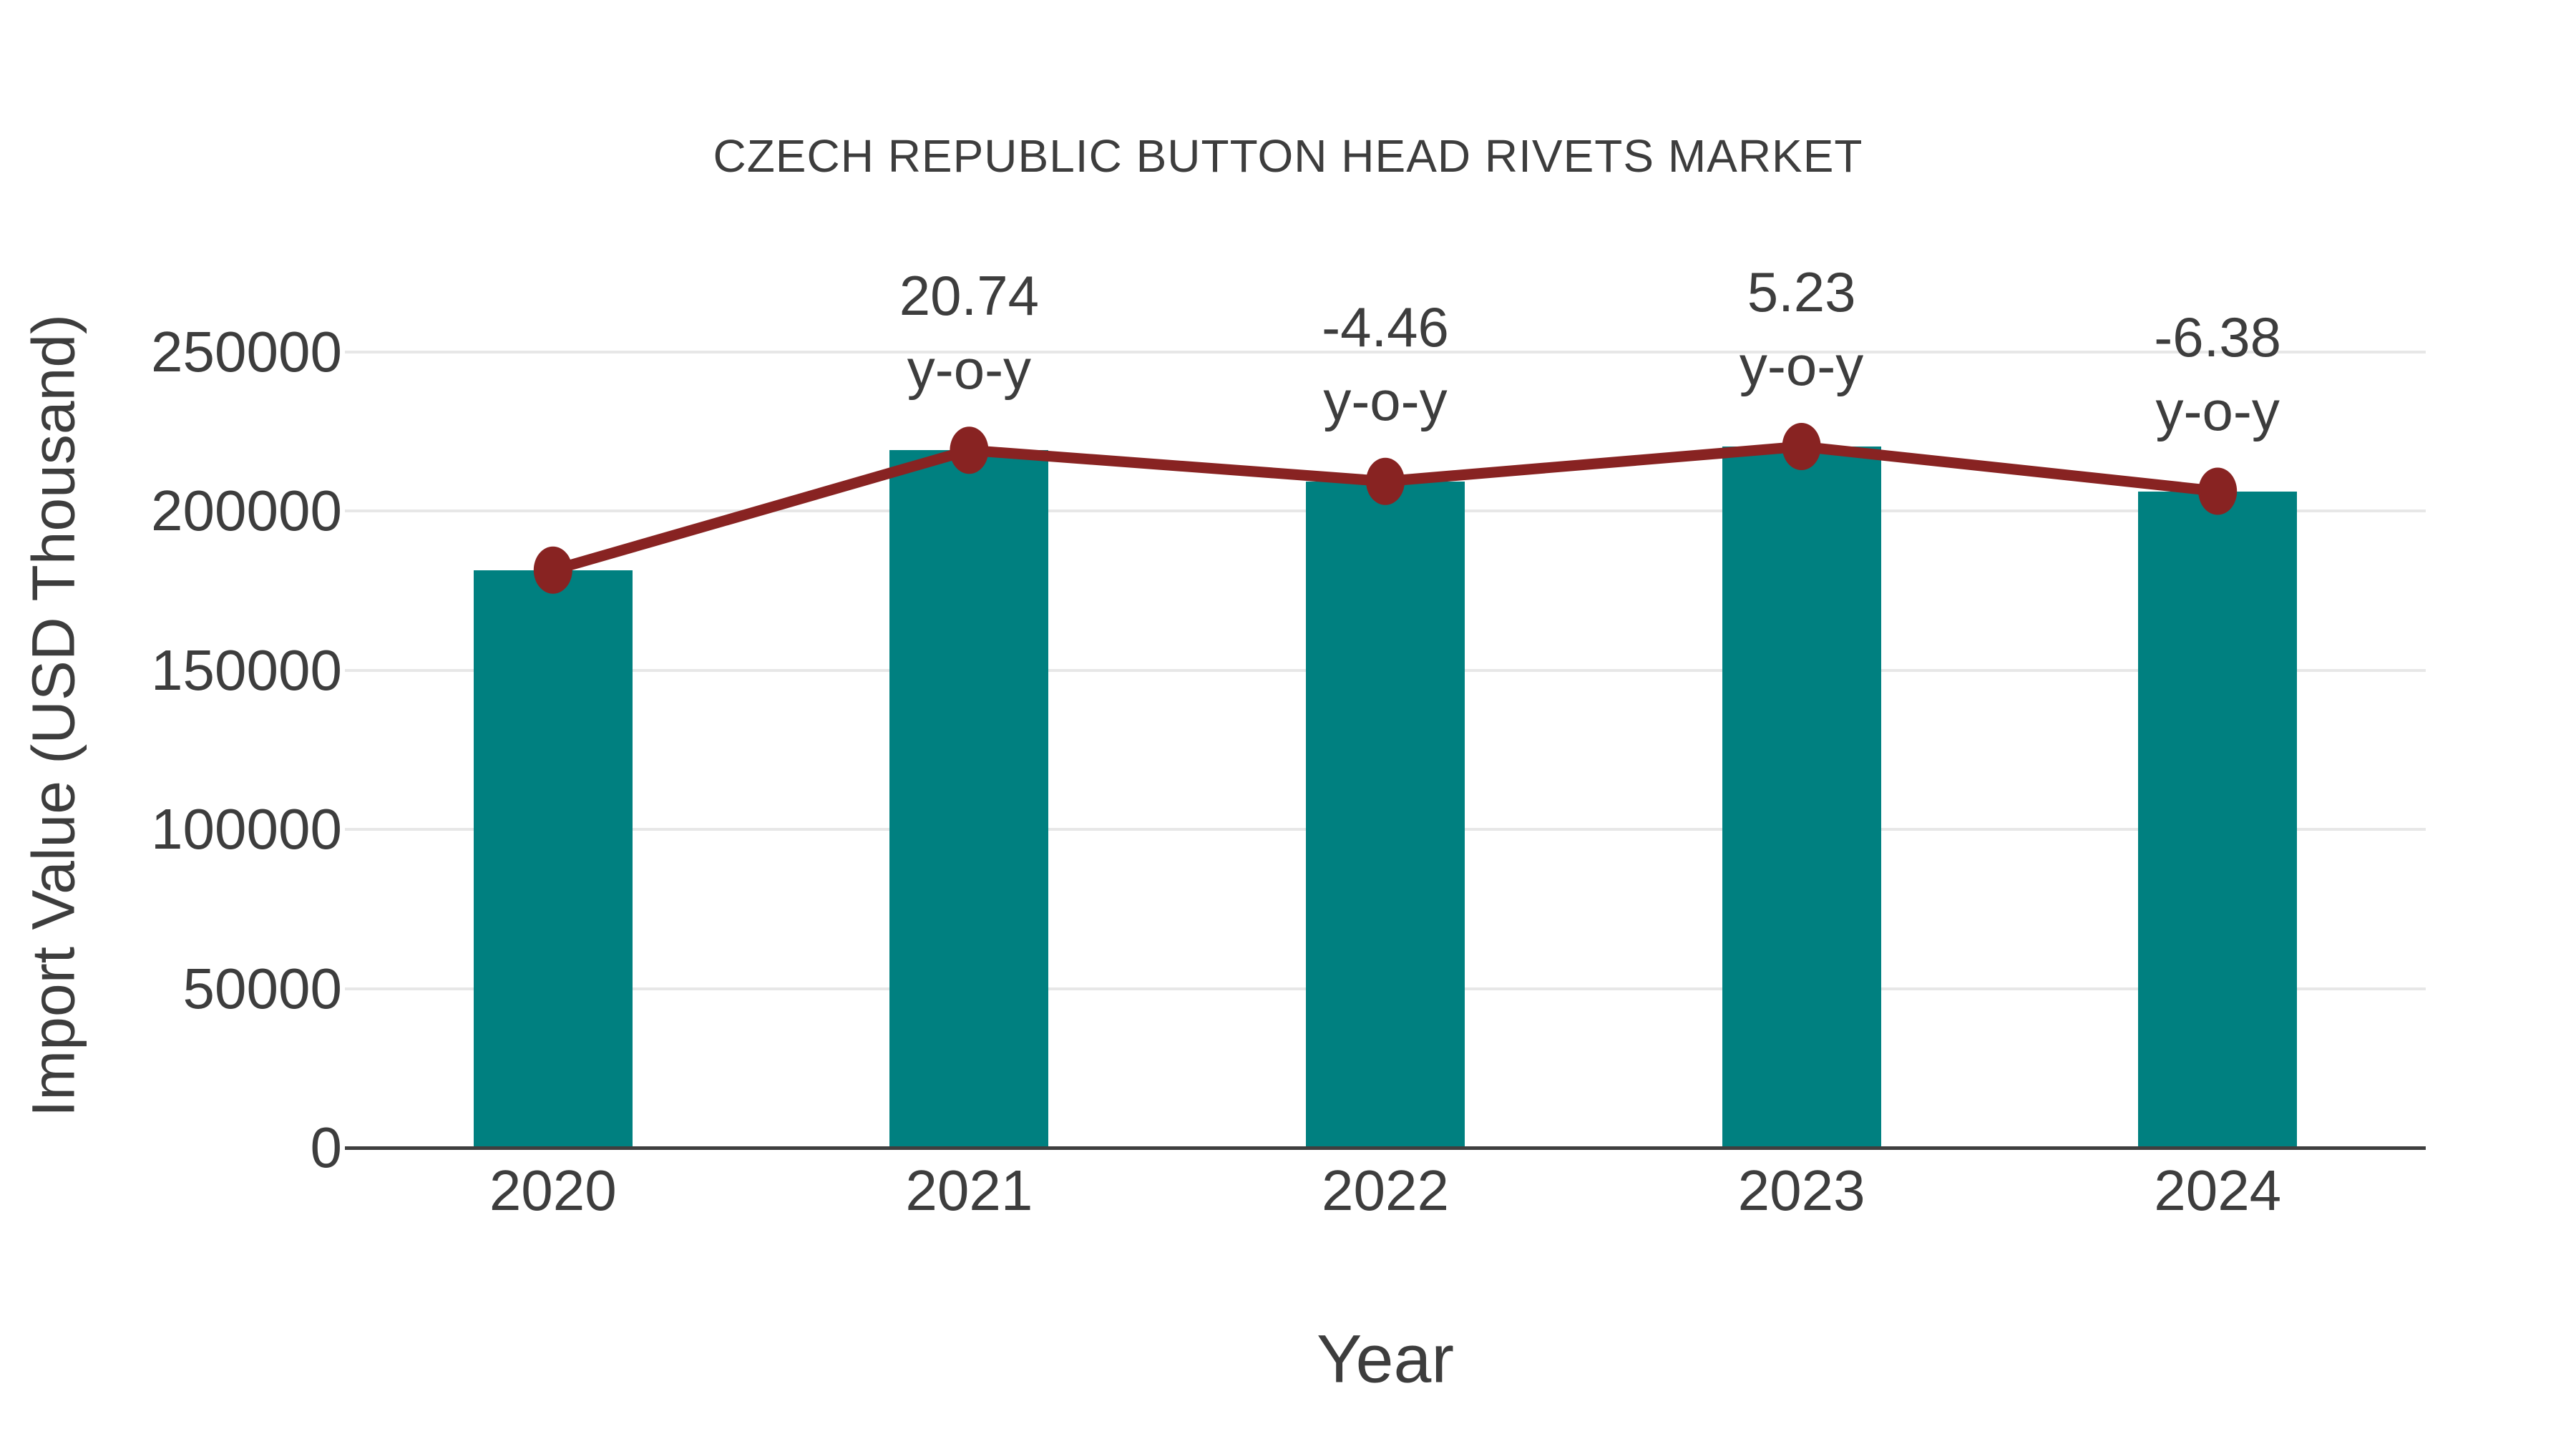 This screenshot has height=1449, width=2576. Describe the element at coordinates (326, 1147) in the screenshot. I see `y-tick-label: 0` at that location.